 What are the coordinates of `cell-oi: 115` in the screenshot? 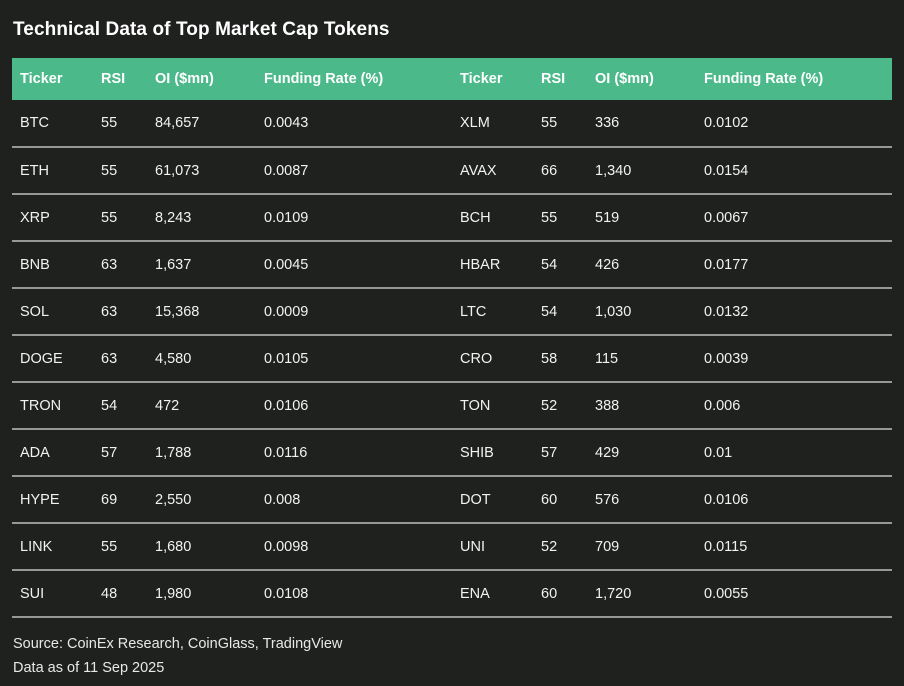 It's located at (607, 358).